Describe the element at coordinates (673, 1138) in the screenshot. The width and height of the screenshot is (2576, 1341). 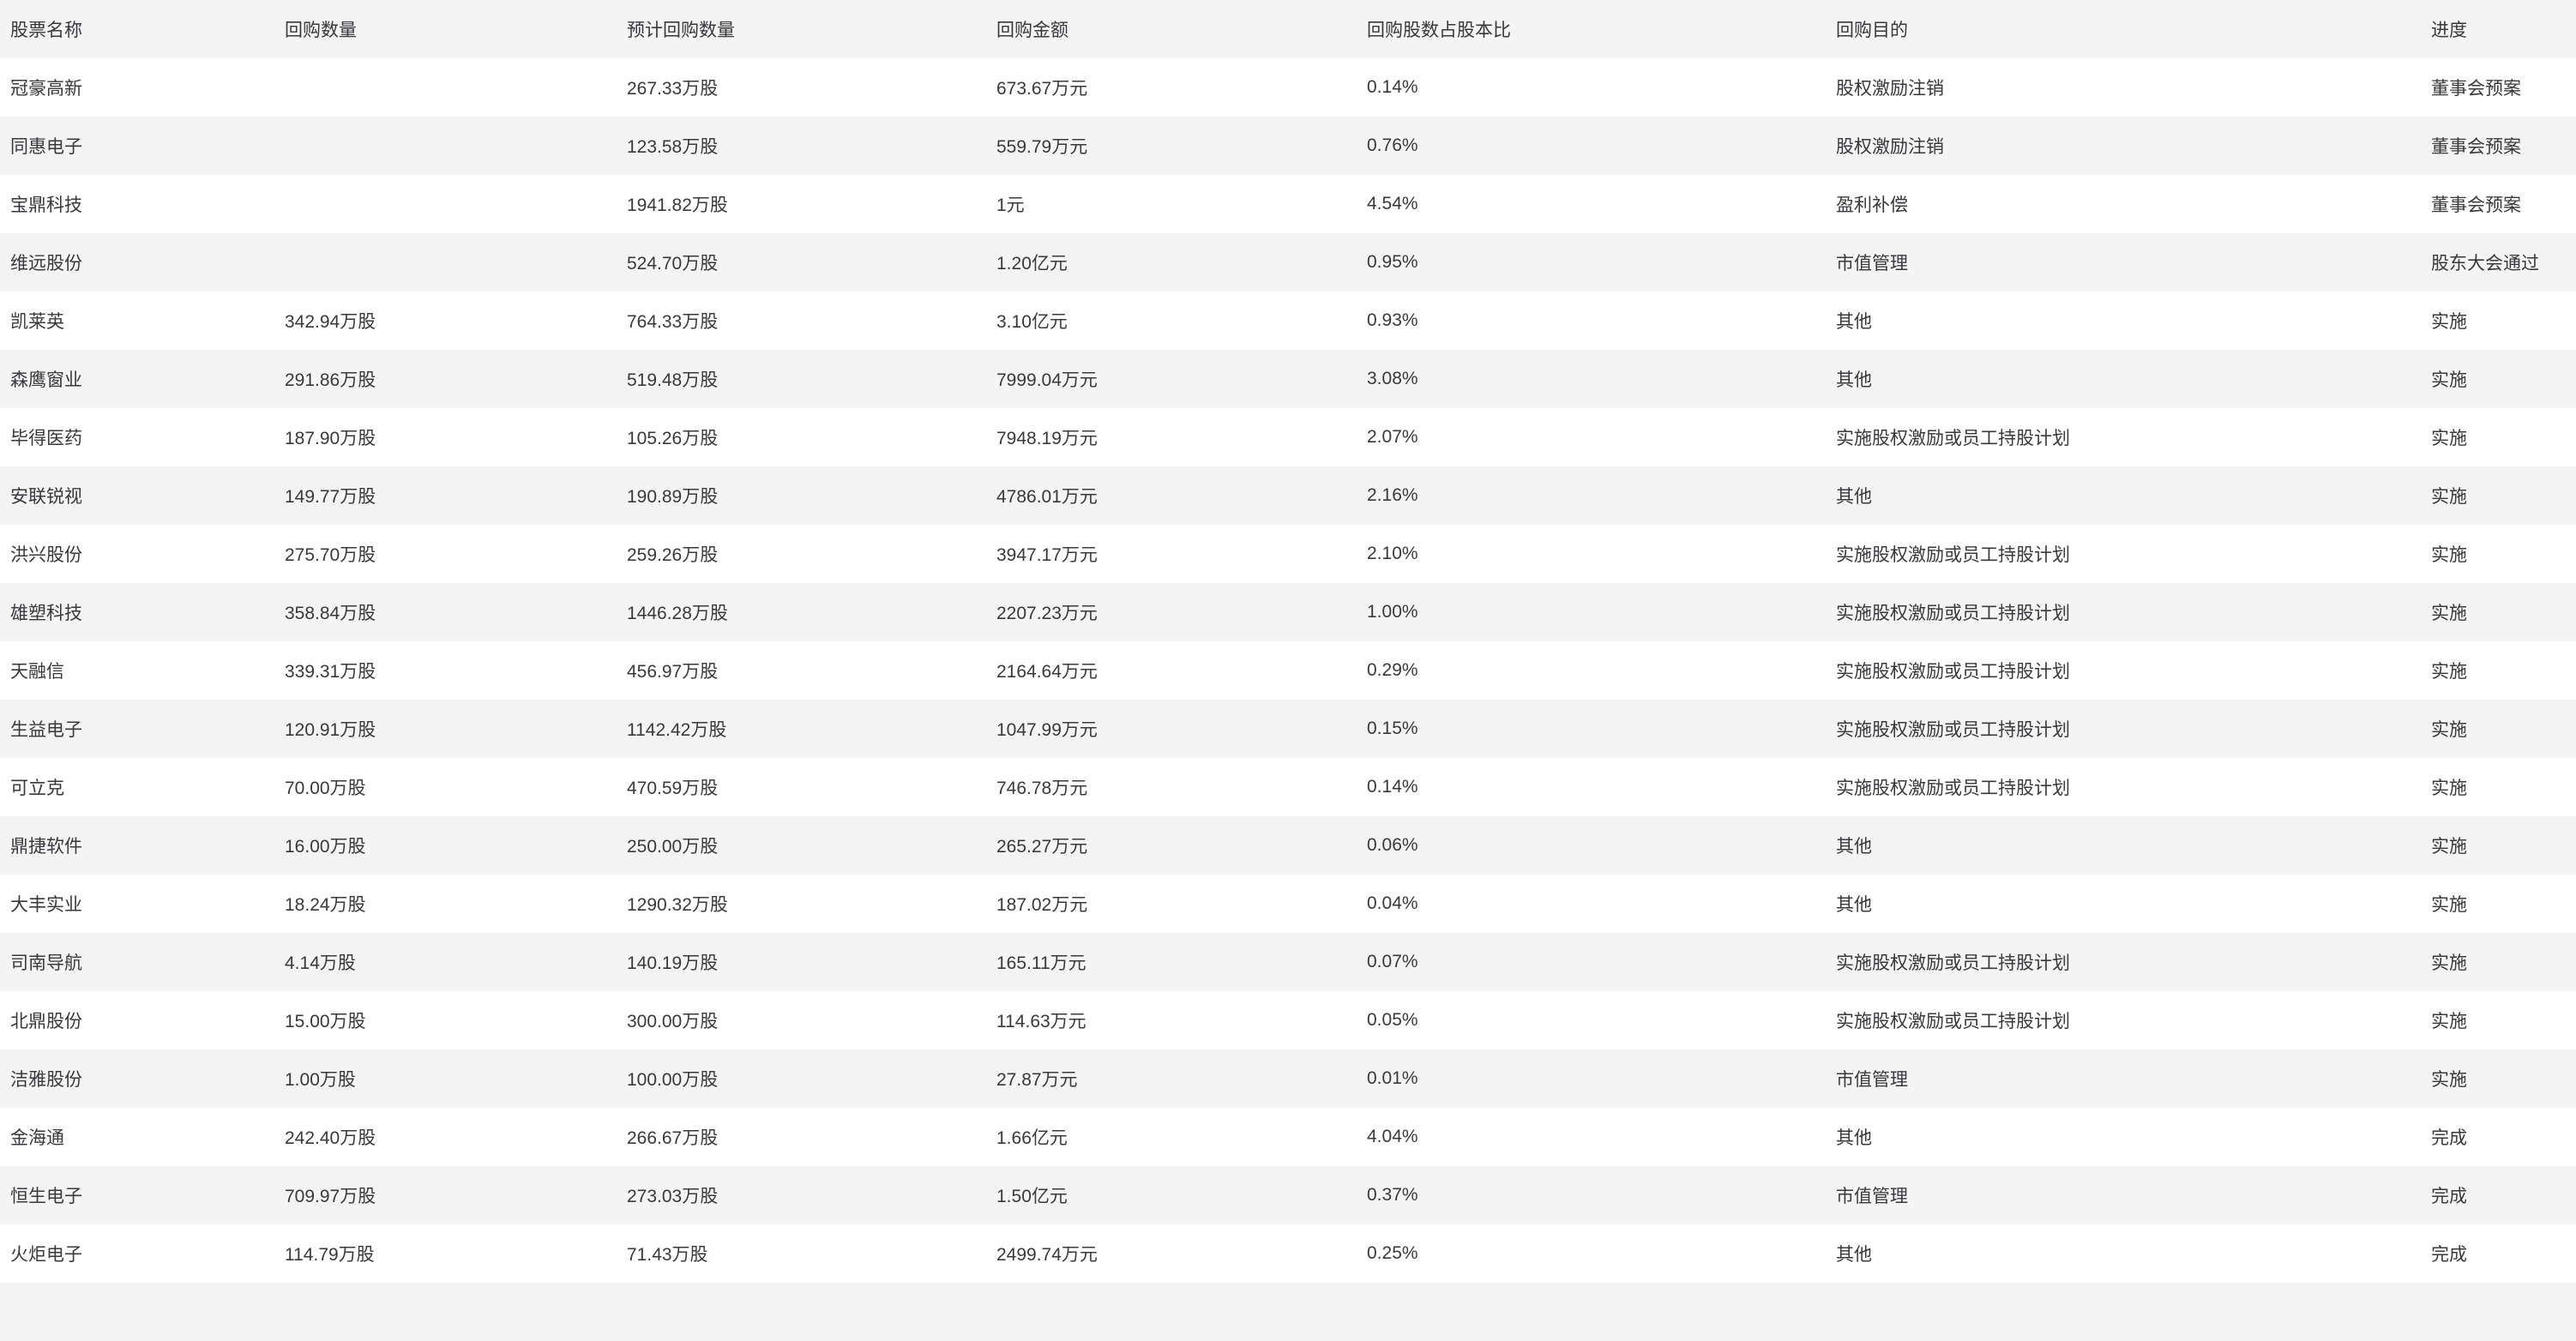
I see `cell-planned-qty: 266.67万股` at that location.